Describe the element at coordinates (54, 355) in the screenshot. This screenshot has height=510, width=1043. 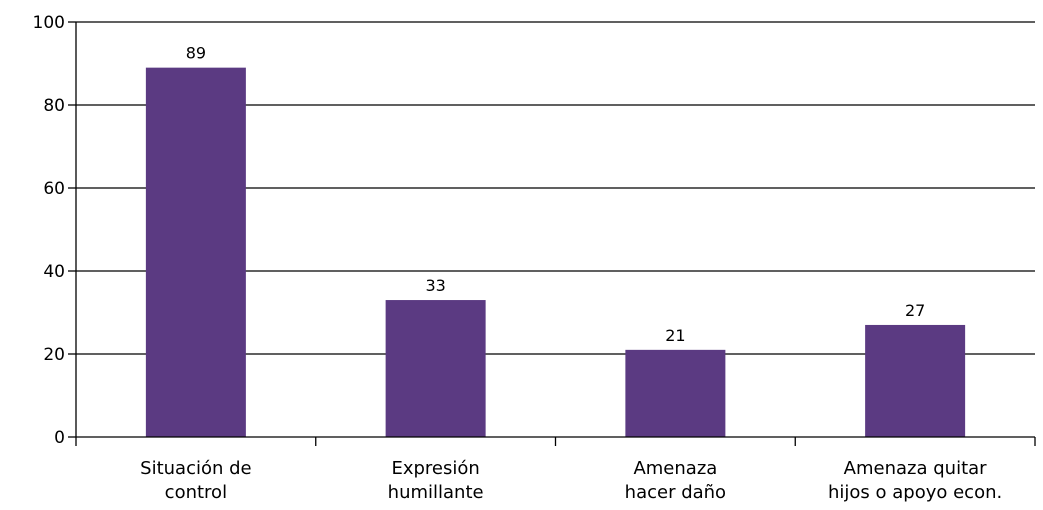
I see `y-tick-label: 20` at that location.